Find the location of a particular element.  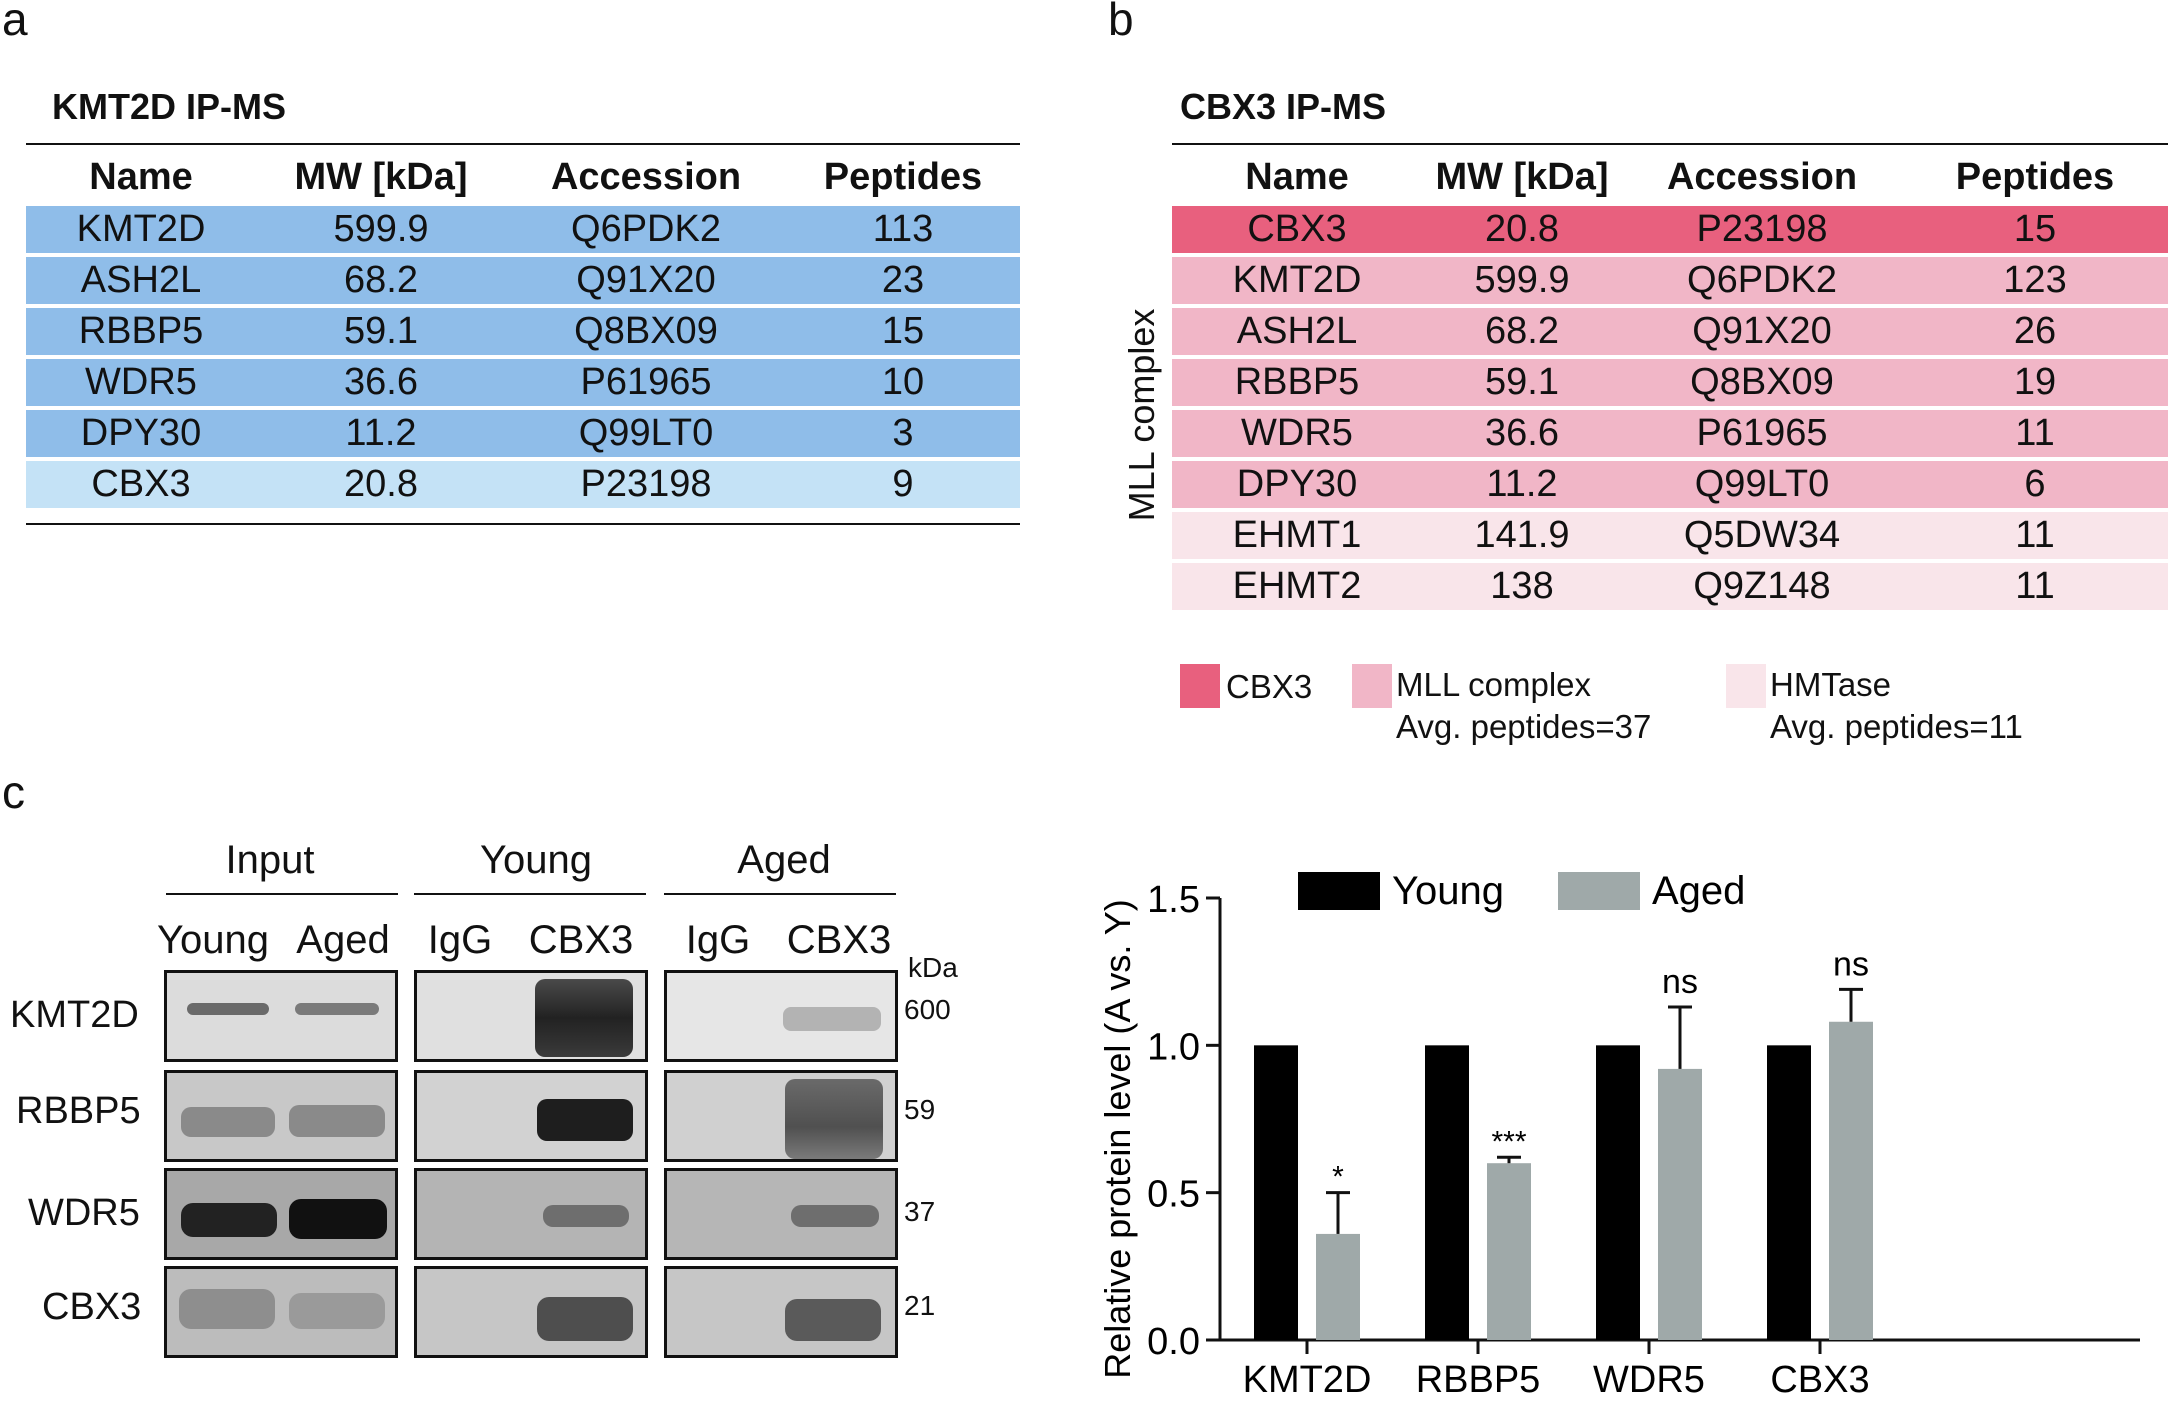

table-row: ASH2L 68.2 Q91X20 23 is located at coordinates (523, 282).